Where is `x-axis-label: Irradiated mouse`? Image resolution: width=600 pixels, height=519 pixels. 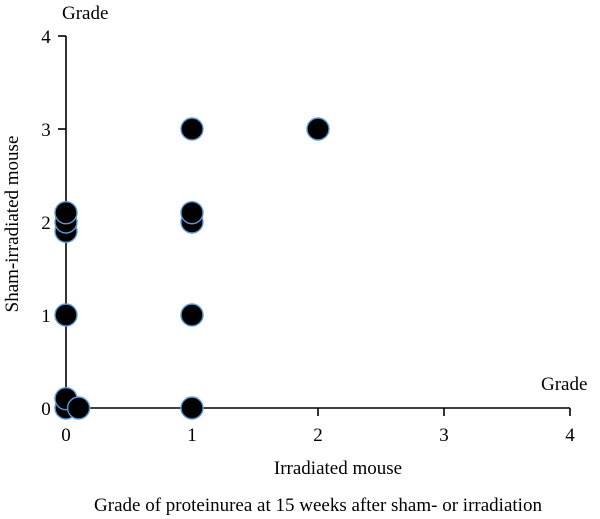
x-axis-label: Irradiated mouse is located at coordinates (338, 468).